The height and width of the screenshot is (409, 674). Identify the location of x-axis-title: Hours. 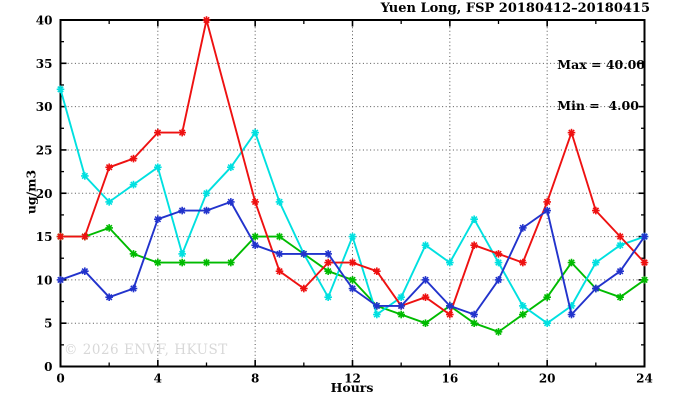
(352, 387).